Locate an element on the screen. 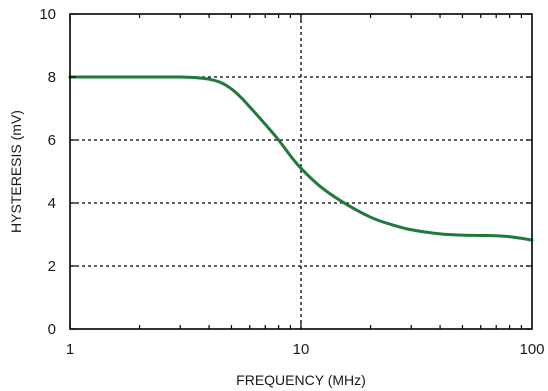  x-tick-label-1: 1 is located at coordinates (70, 349).